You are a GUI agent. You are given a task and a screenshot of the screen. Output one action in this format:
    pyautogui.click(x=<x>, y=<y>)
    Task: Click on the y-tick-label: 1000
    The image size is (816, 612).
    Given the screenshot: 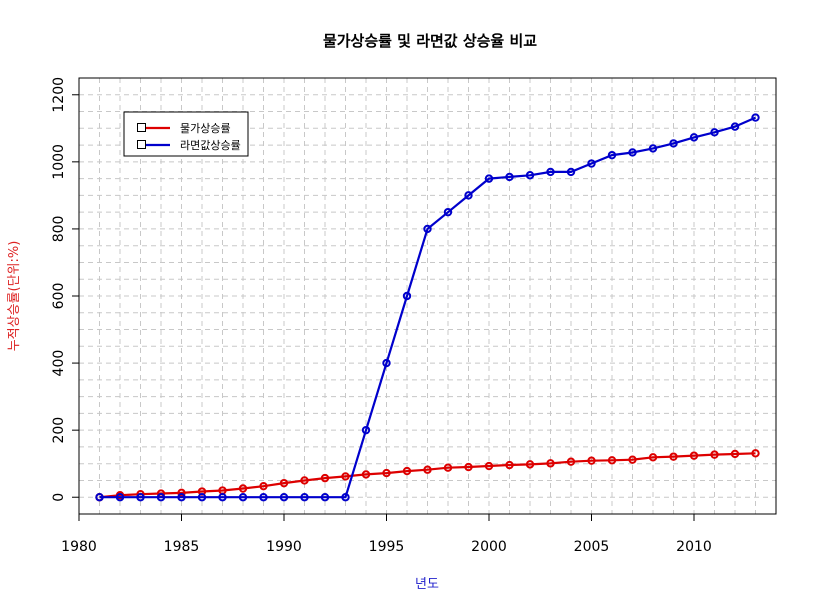 What is the action you would take?
    pyautogui.click(x=59, y=162)
    